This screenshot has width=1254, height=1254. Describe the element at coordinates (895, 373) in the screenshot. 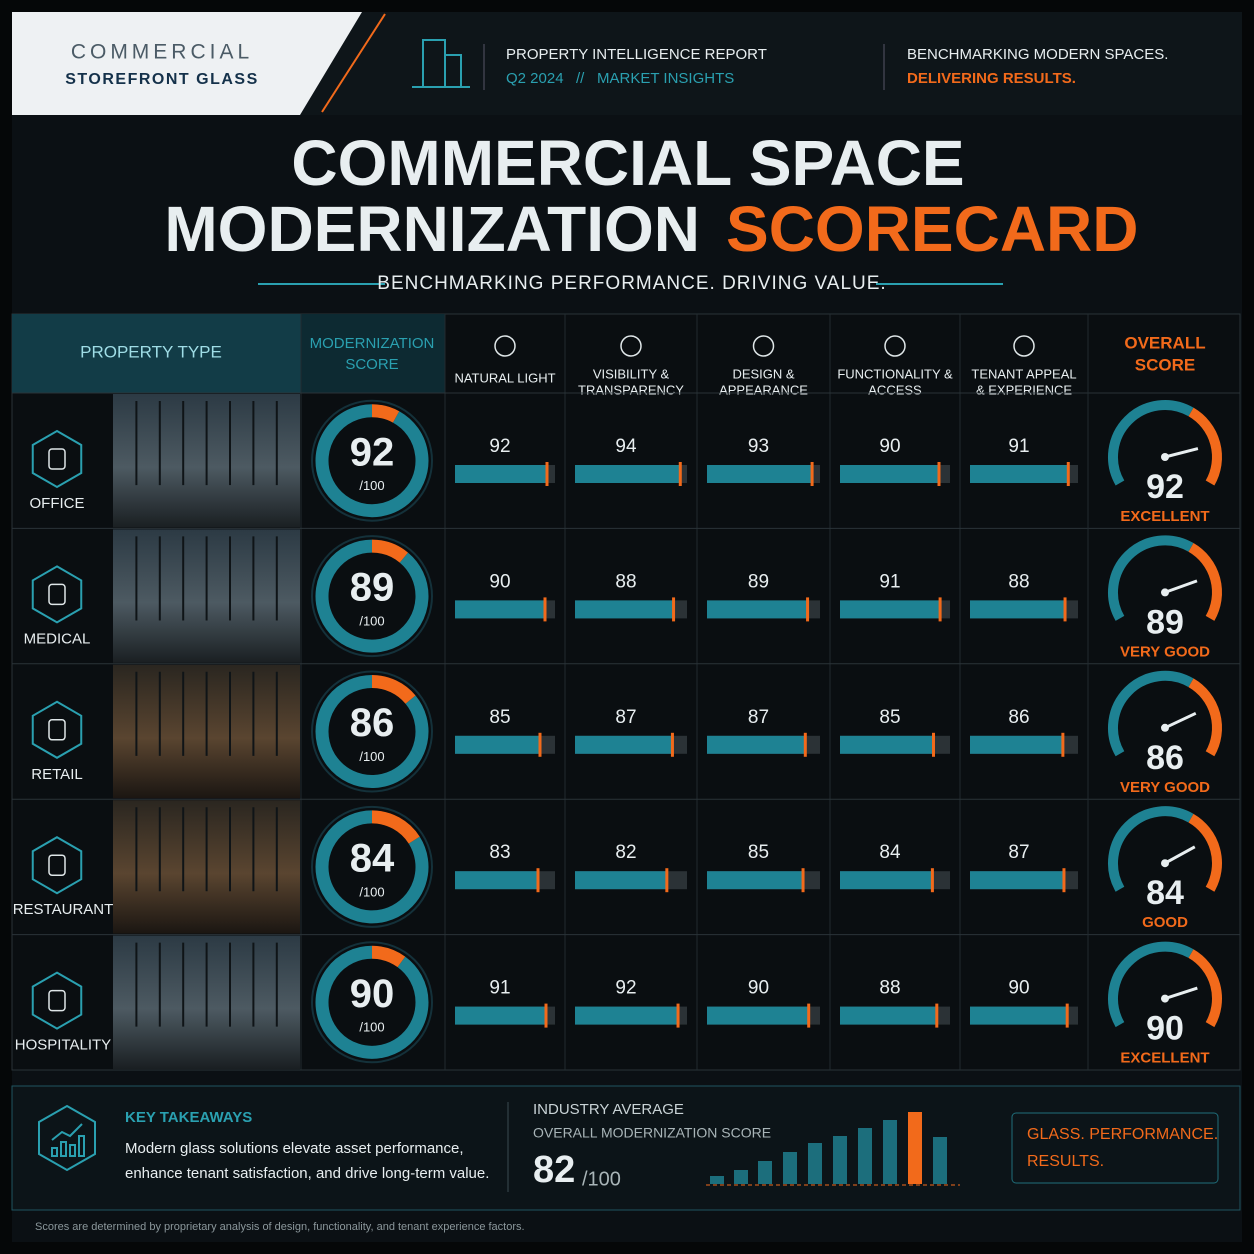

I see `column-header: FUNCTIONALITY &` at that location.